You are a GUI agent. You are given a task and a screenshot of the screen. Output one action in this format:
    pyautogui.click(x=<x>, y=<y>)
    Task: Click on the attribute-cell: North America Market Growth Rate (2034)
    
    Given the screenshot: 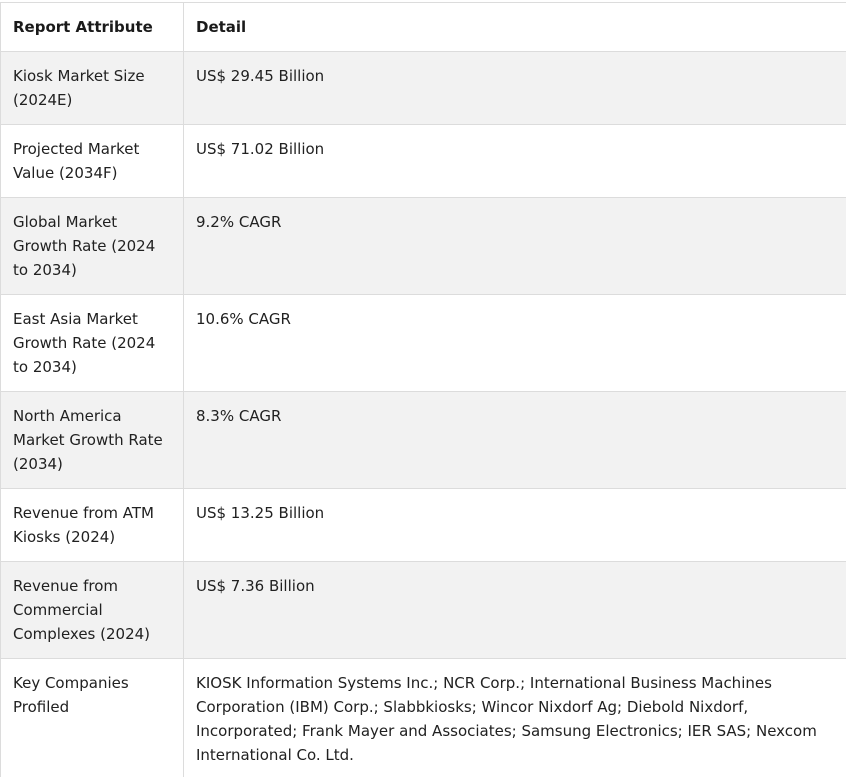 What is the action you would take?
    pyautogui.click(x=92, y=440)
    